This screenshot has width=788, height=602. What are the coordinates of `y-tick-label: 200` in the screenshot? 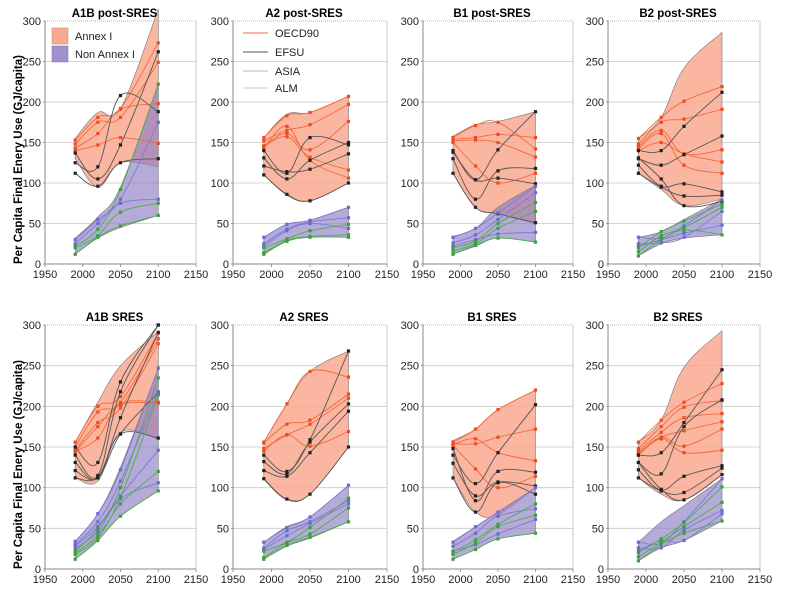 It's located at (410, 103).